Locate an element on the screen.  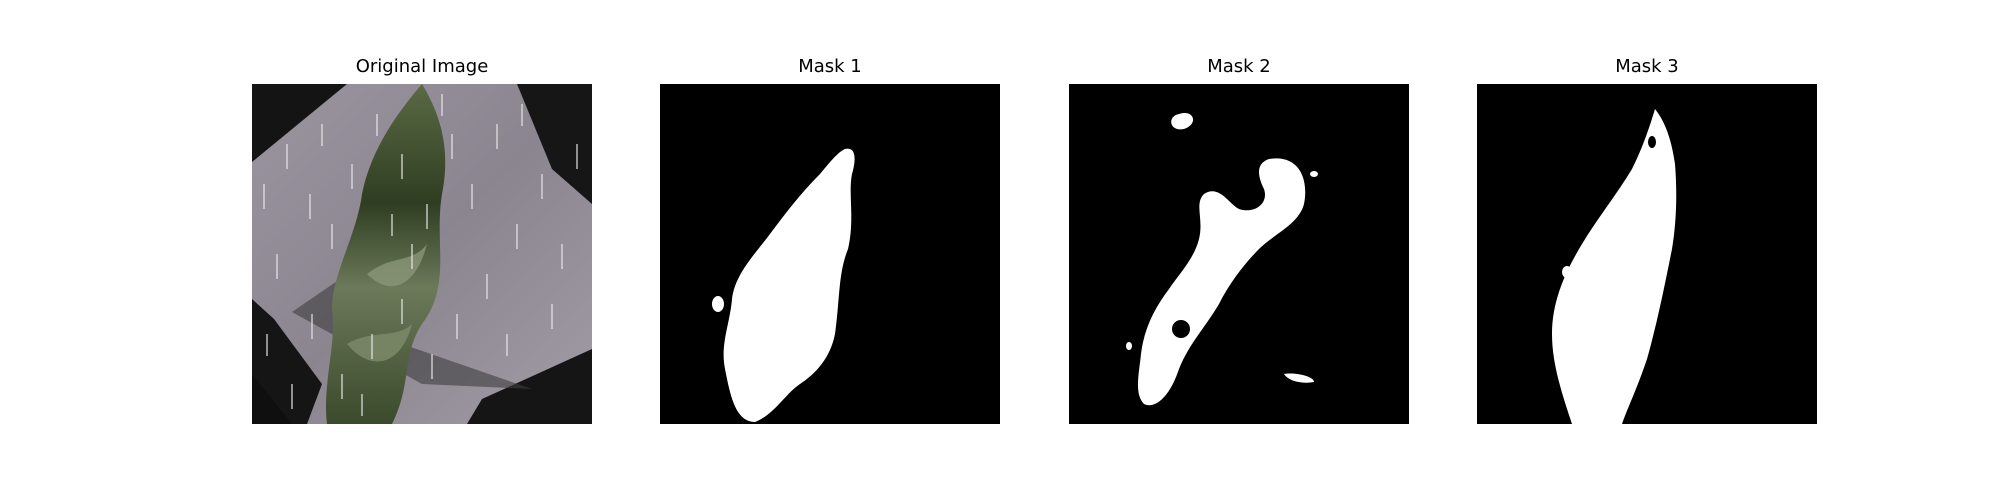
panel-title: Original Image is located at coordinates (422, 66).